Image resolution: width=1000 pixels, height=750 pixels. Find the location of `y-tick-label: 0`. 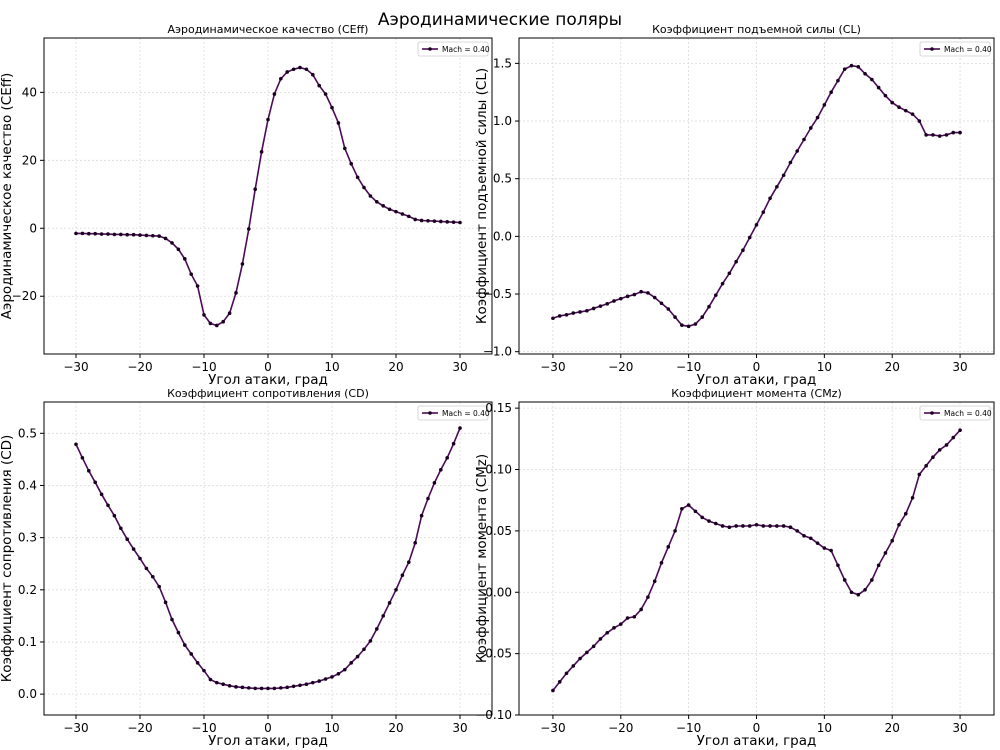

y-tick-label: 0 is located at coordinates (33, 228).